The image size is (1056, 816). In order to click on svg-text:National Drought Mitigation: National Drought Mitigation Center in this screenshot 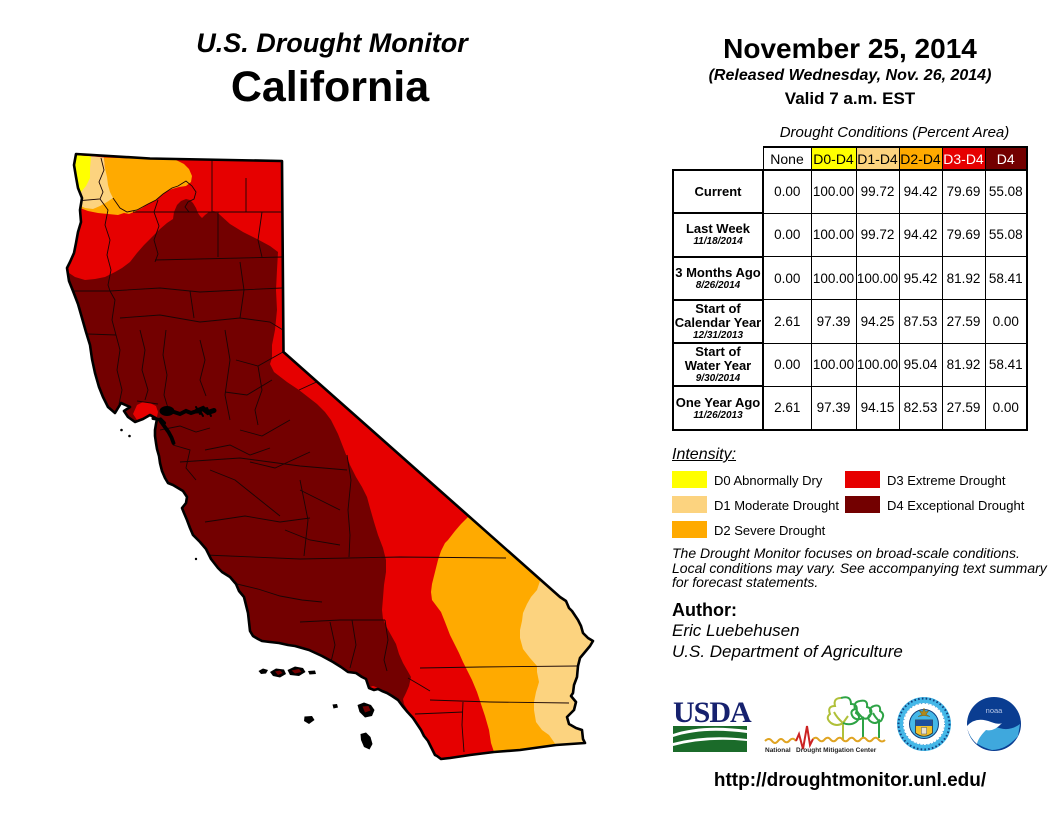, I will do `click(821, 750)`.